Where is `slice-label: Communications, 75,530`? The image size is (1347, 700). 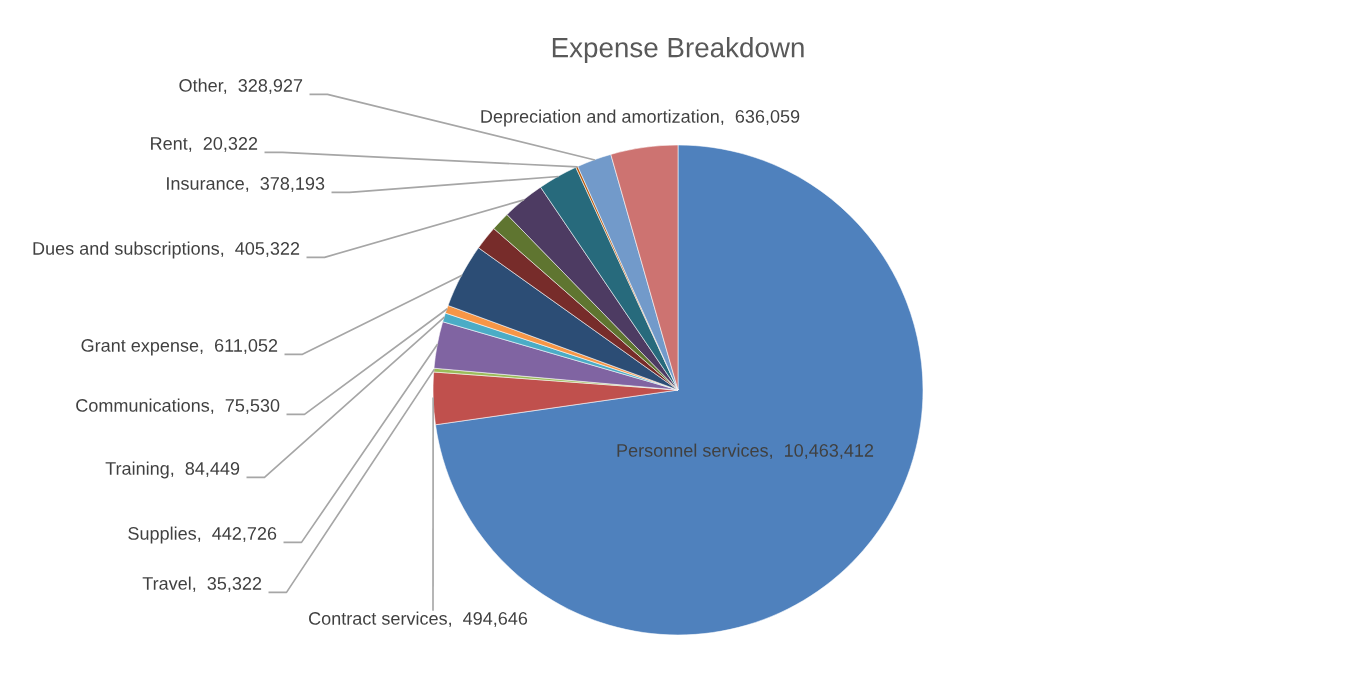 slice-label: Communications, 75,530 is located at coordinates (178, 406).